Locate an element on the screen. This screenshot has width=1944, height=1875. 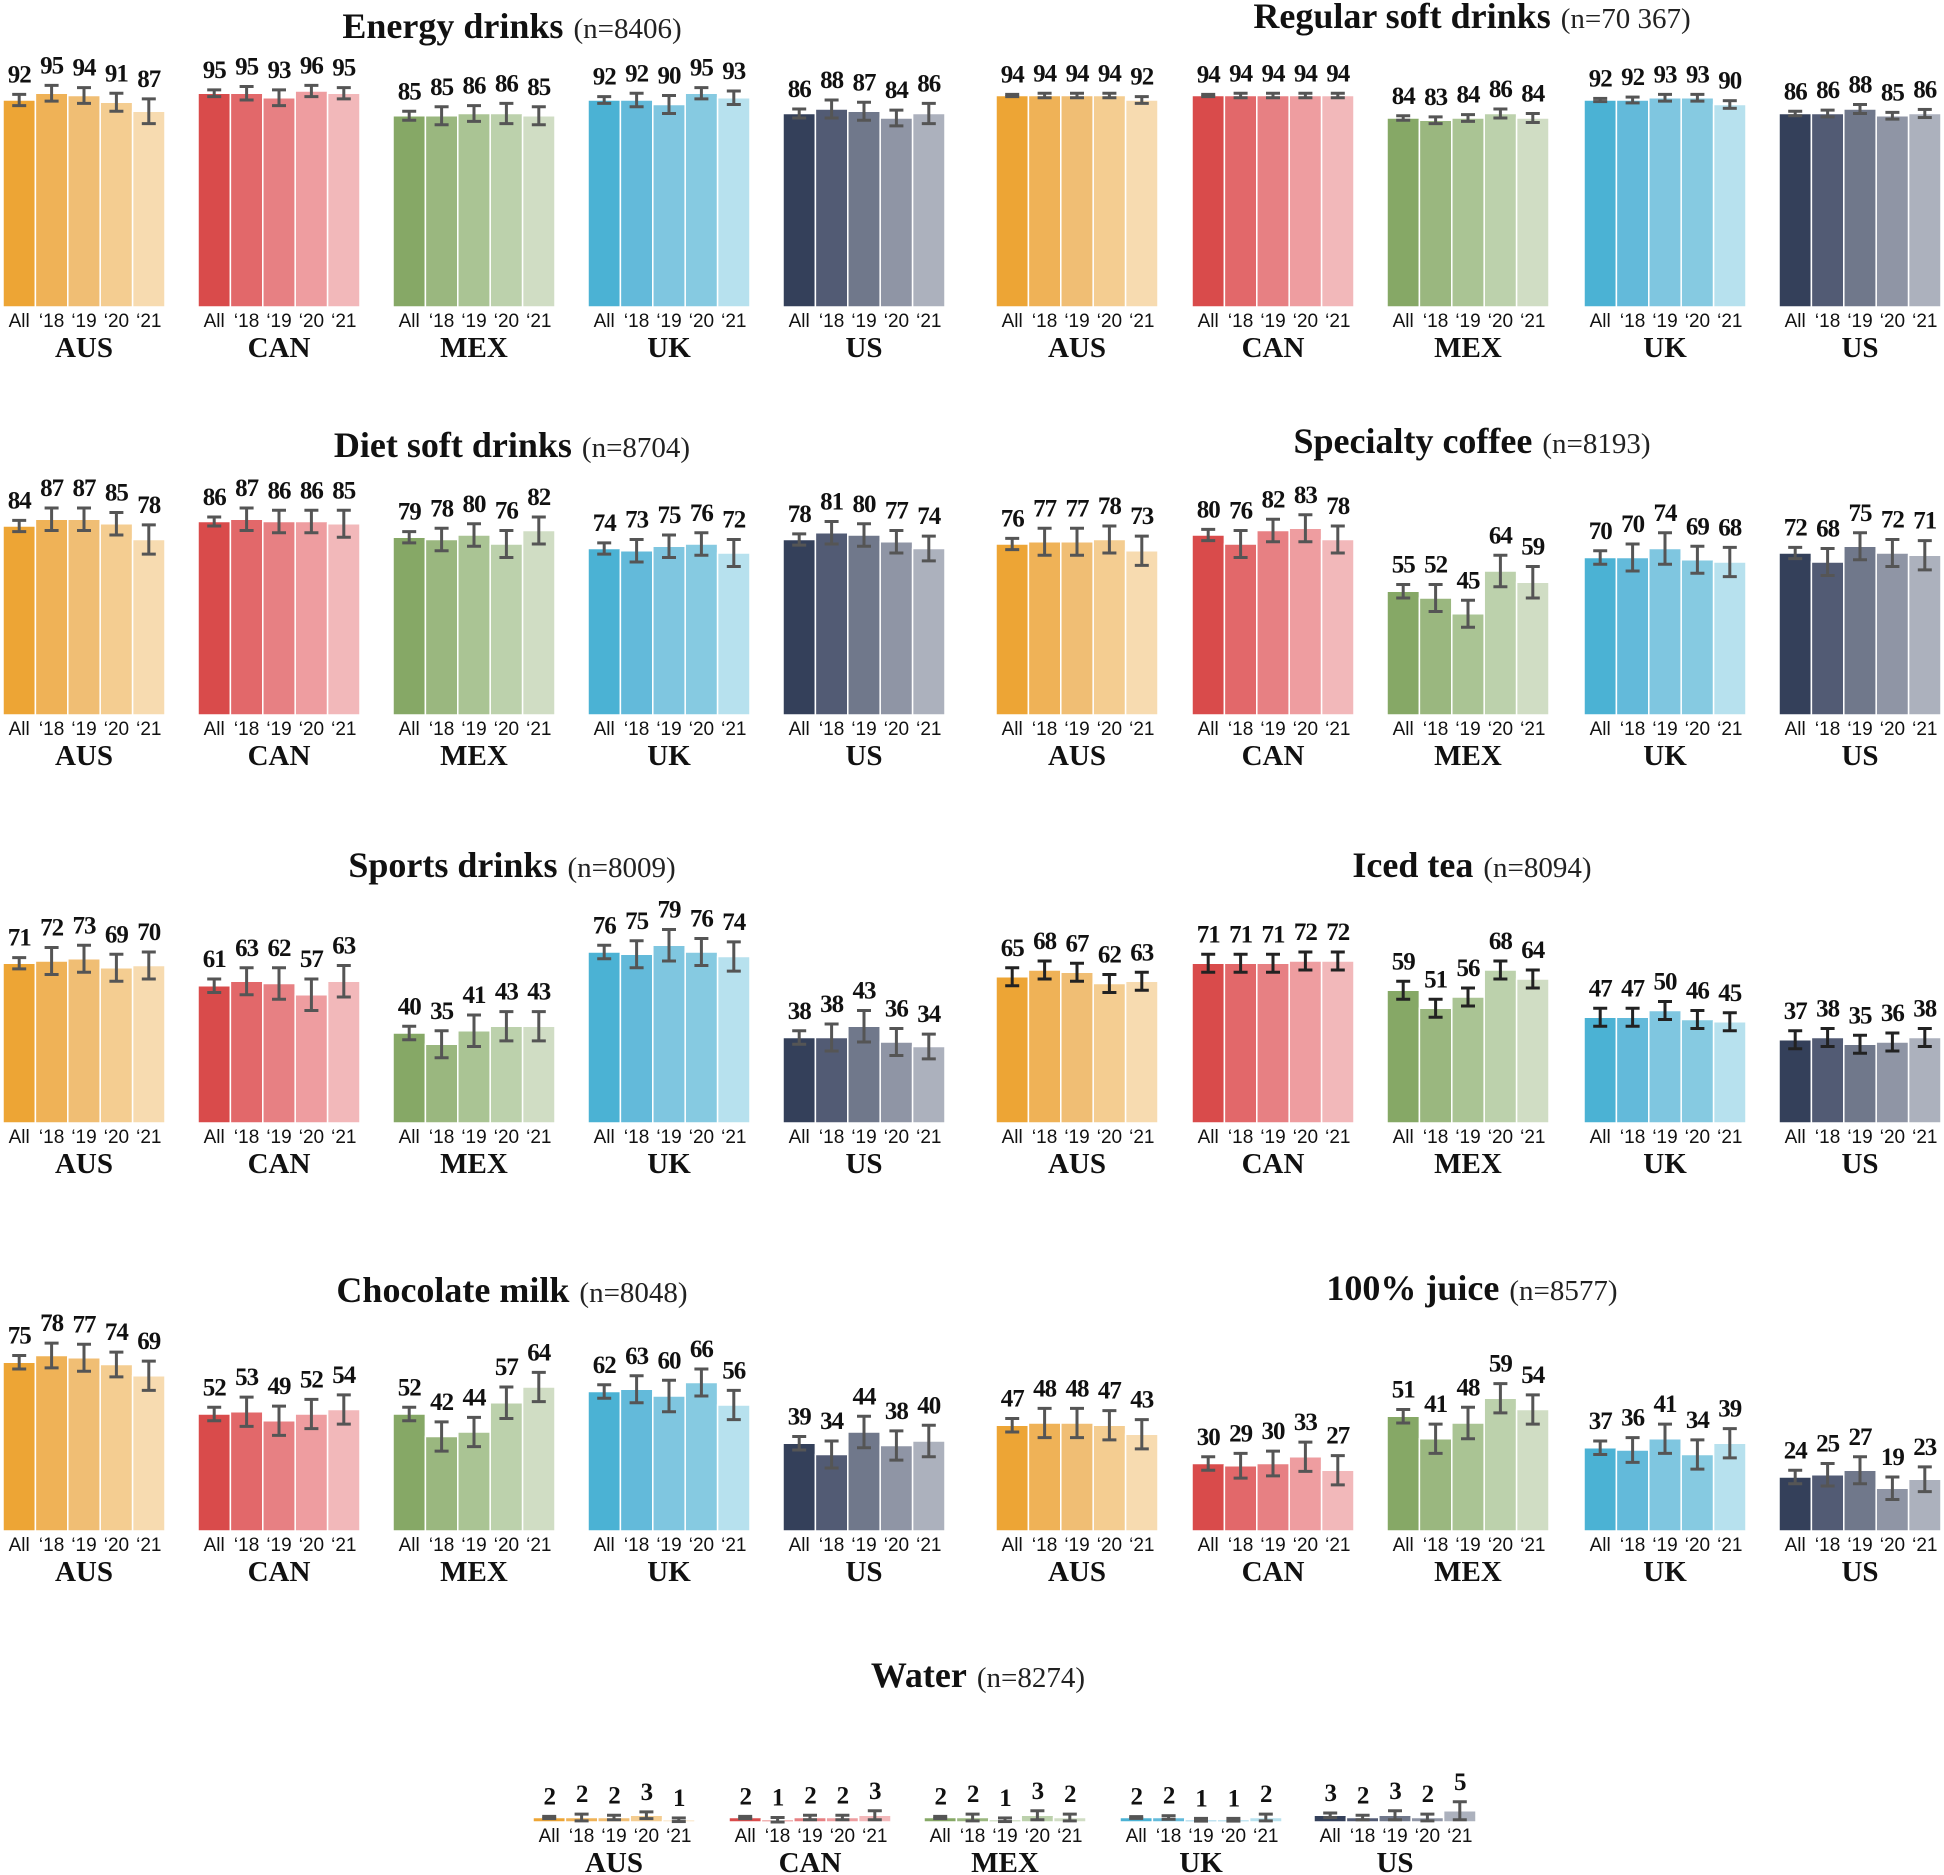
country-panel-can: 95 All 95 ‘18 93 ‘19 96 ‘20 95 ‘21 CAN is located at coordinates (279, 208).